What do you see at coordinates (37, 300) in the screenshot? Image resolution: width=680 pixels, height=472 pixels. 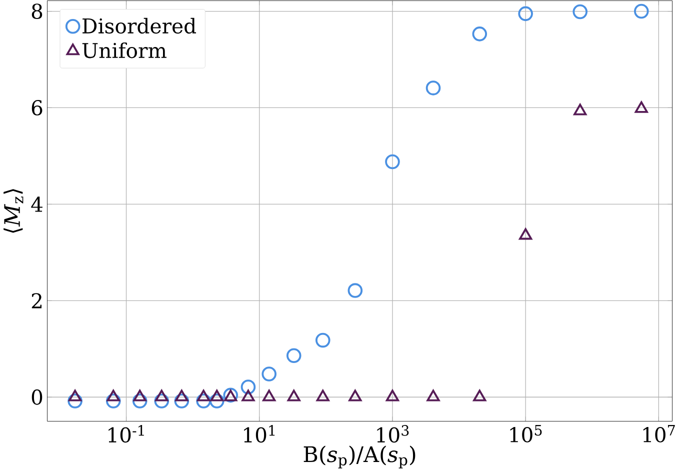 I see `y-tick-label: 2` at bounding box center [37, 300].